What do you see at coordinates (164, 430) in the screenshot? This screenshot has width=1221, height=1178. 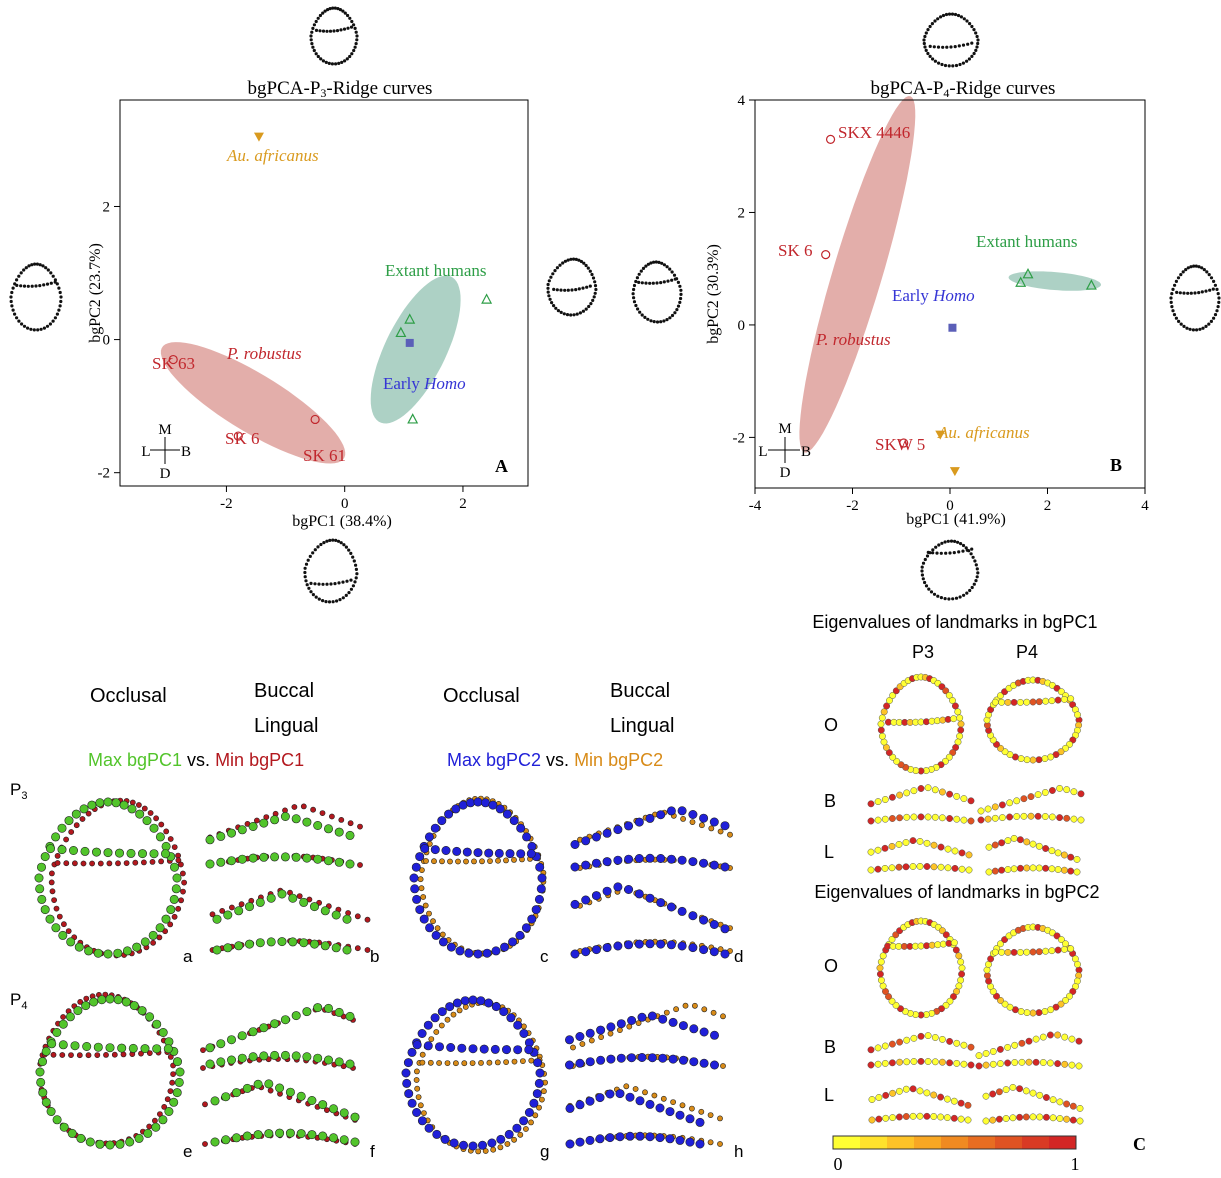 I see `compass-m: M` at bounding box center [164, 430].